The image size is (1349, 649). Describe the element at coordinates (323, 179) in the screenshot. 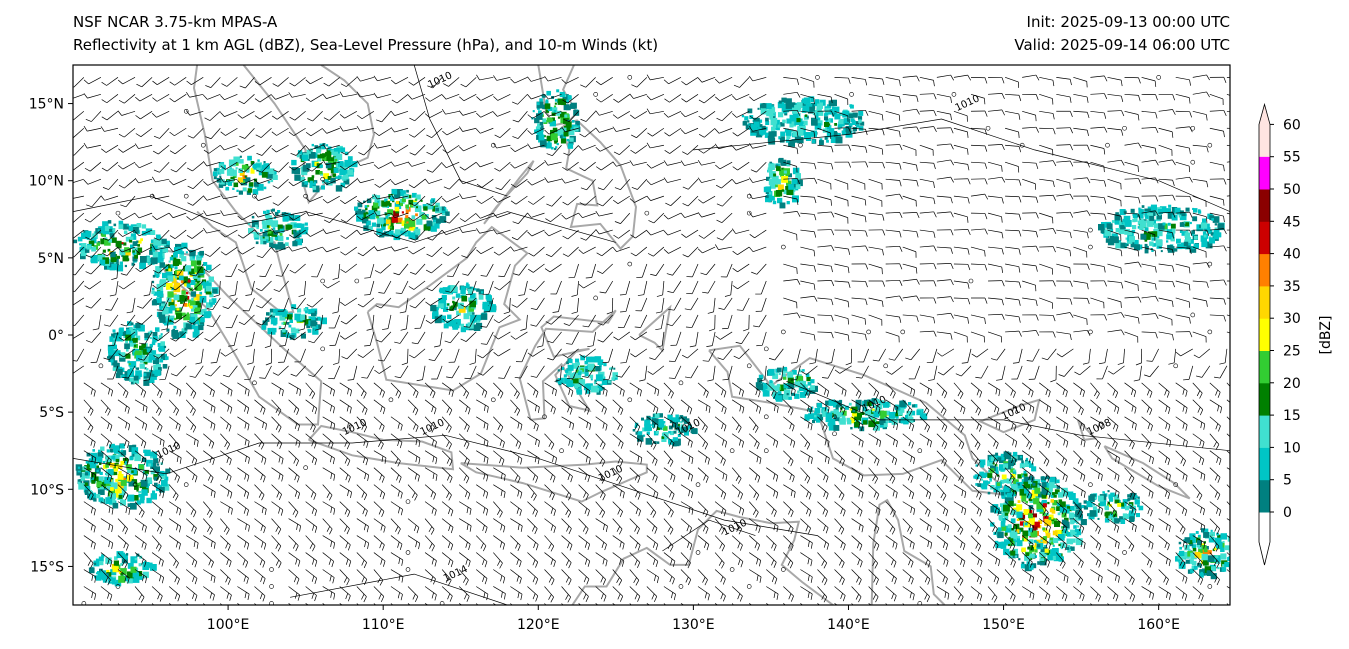

I see `calm-wind-marker` at that location.